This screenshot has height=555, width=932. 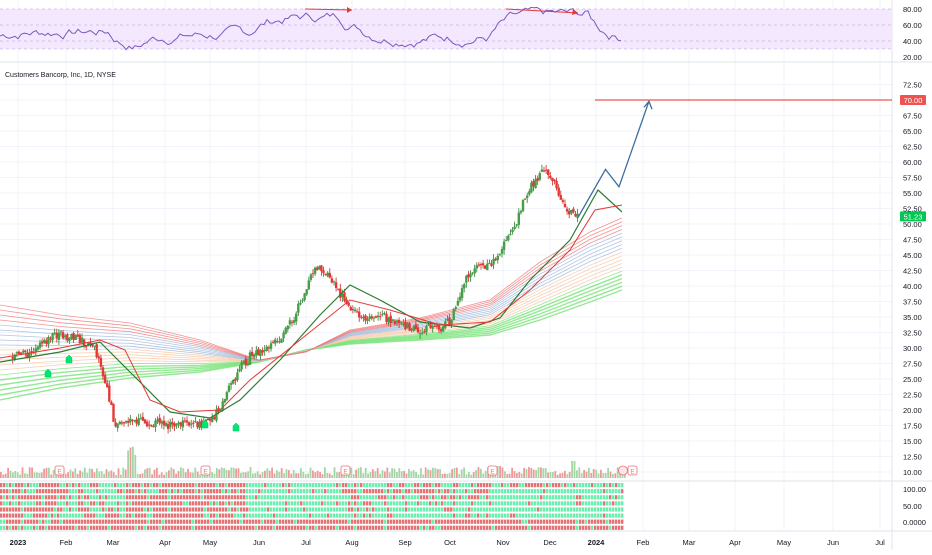 I want to click on target-price-badge, so click(x=913, y=100).